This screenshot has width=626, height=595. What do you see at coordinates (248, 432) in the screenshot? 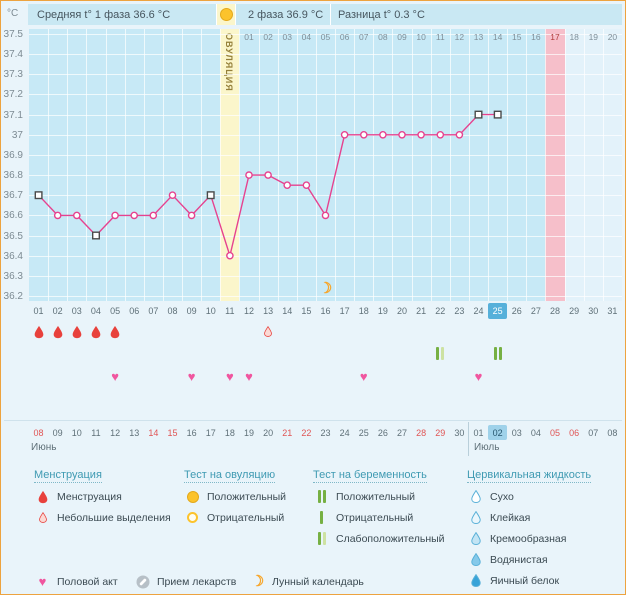
I see `calendar-date: 19` at bounding box center [248, 432].